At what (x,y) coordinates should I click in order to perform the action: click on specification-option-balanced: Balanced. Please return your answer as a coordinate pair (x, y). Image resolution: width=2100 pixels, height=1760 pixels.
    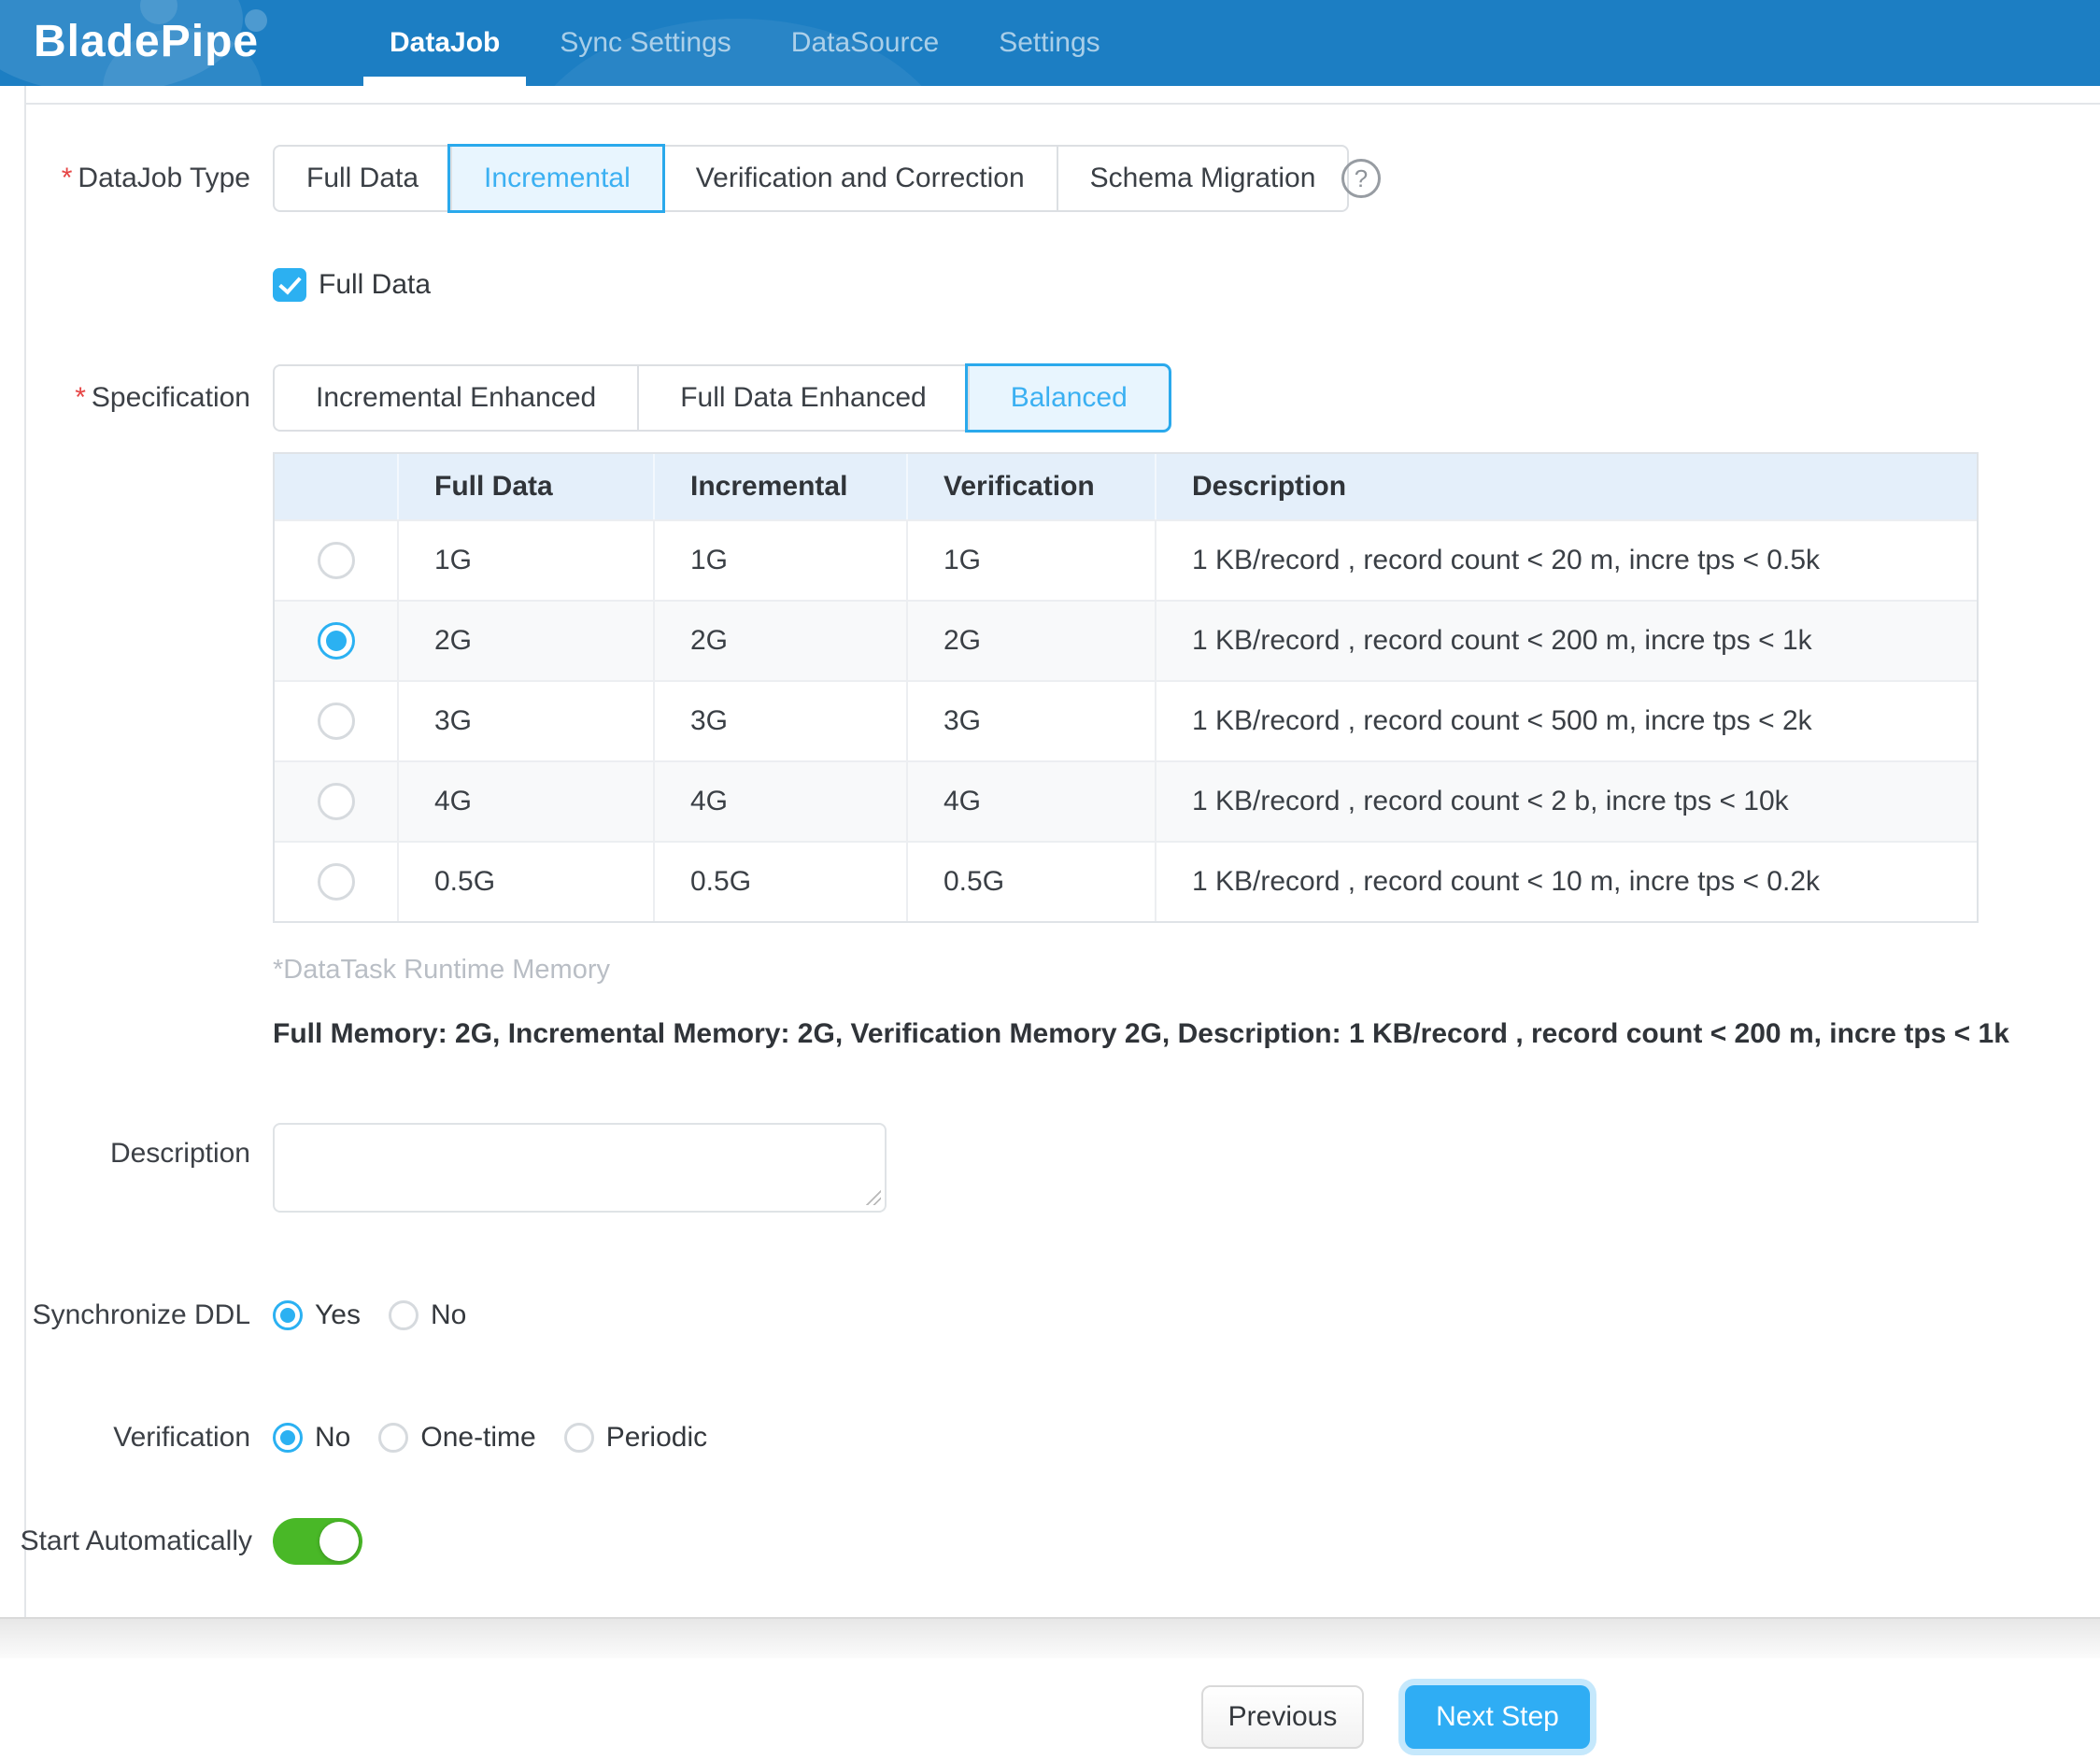
    Looking at the image, I should click on (1068, 398).